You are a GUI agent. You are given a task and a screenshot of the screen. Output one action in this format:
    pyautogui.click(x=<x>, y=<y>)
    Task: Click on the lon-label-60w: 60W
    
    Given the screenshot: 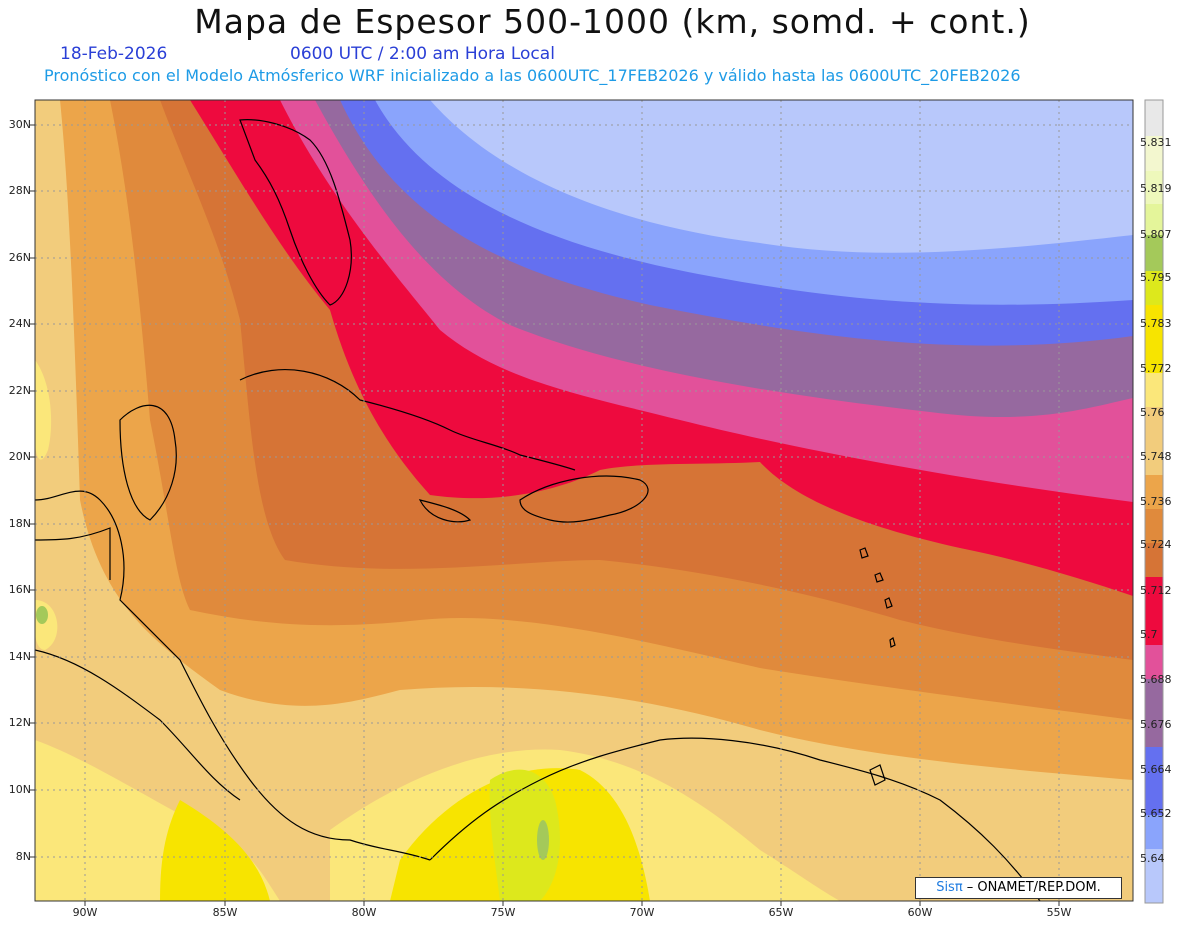 What is the action you would take?
    pyautogui.click(x=920, y=912)
    